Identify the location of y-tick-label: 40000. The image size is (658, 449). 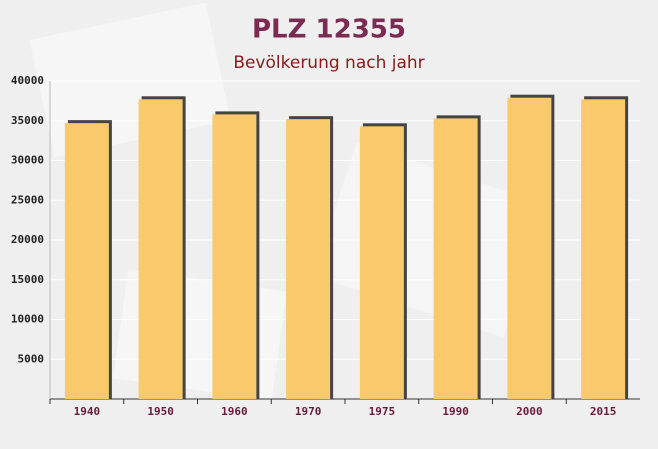
(27, 80).